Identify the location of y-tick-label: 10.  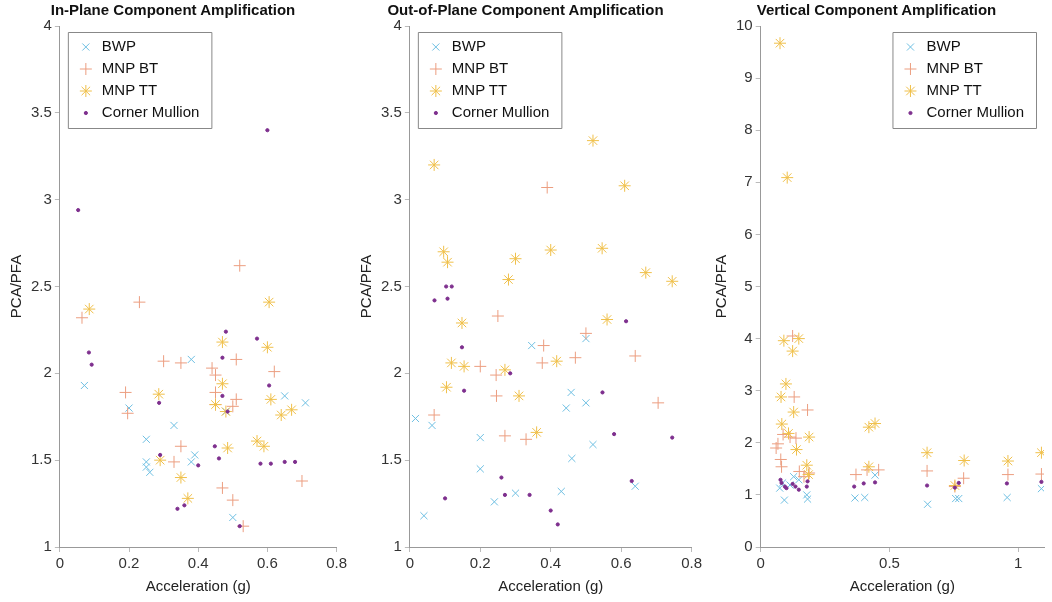
(744, 25).